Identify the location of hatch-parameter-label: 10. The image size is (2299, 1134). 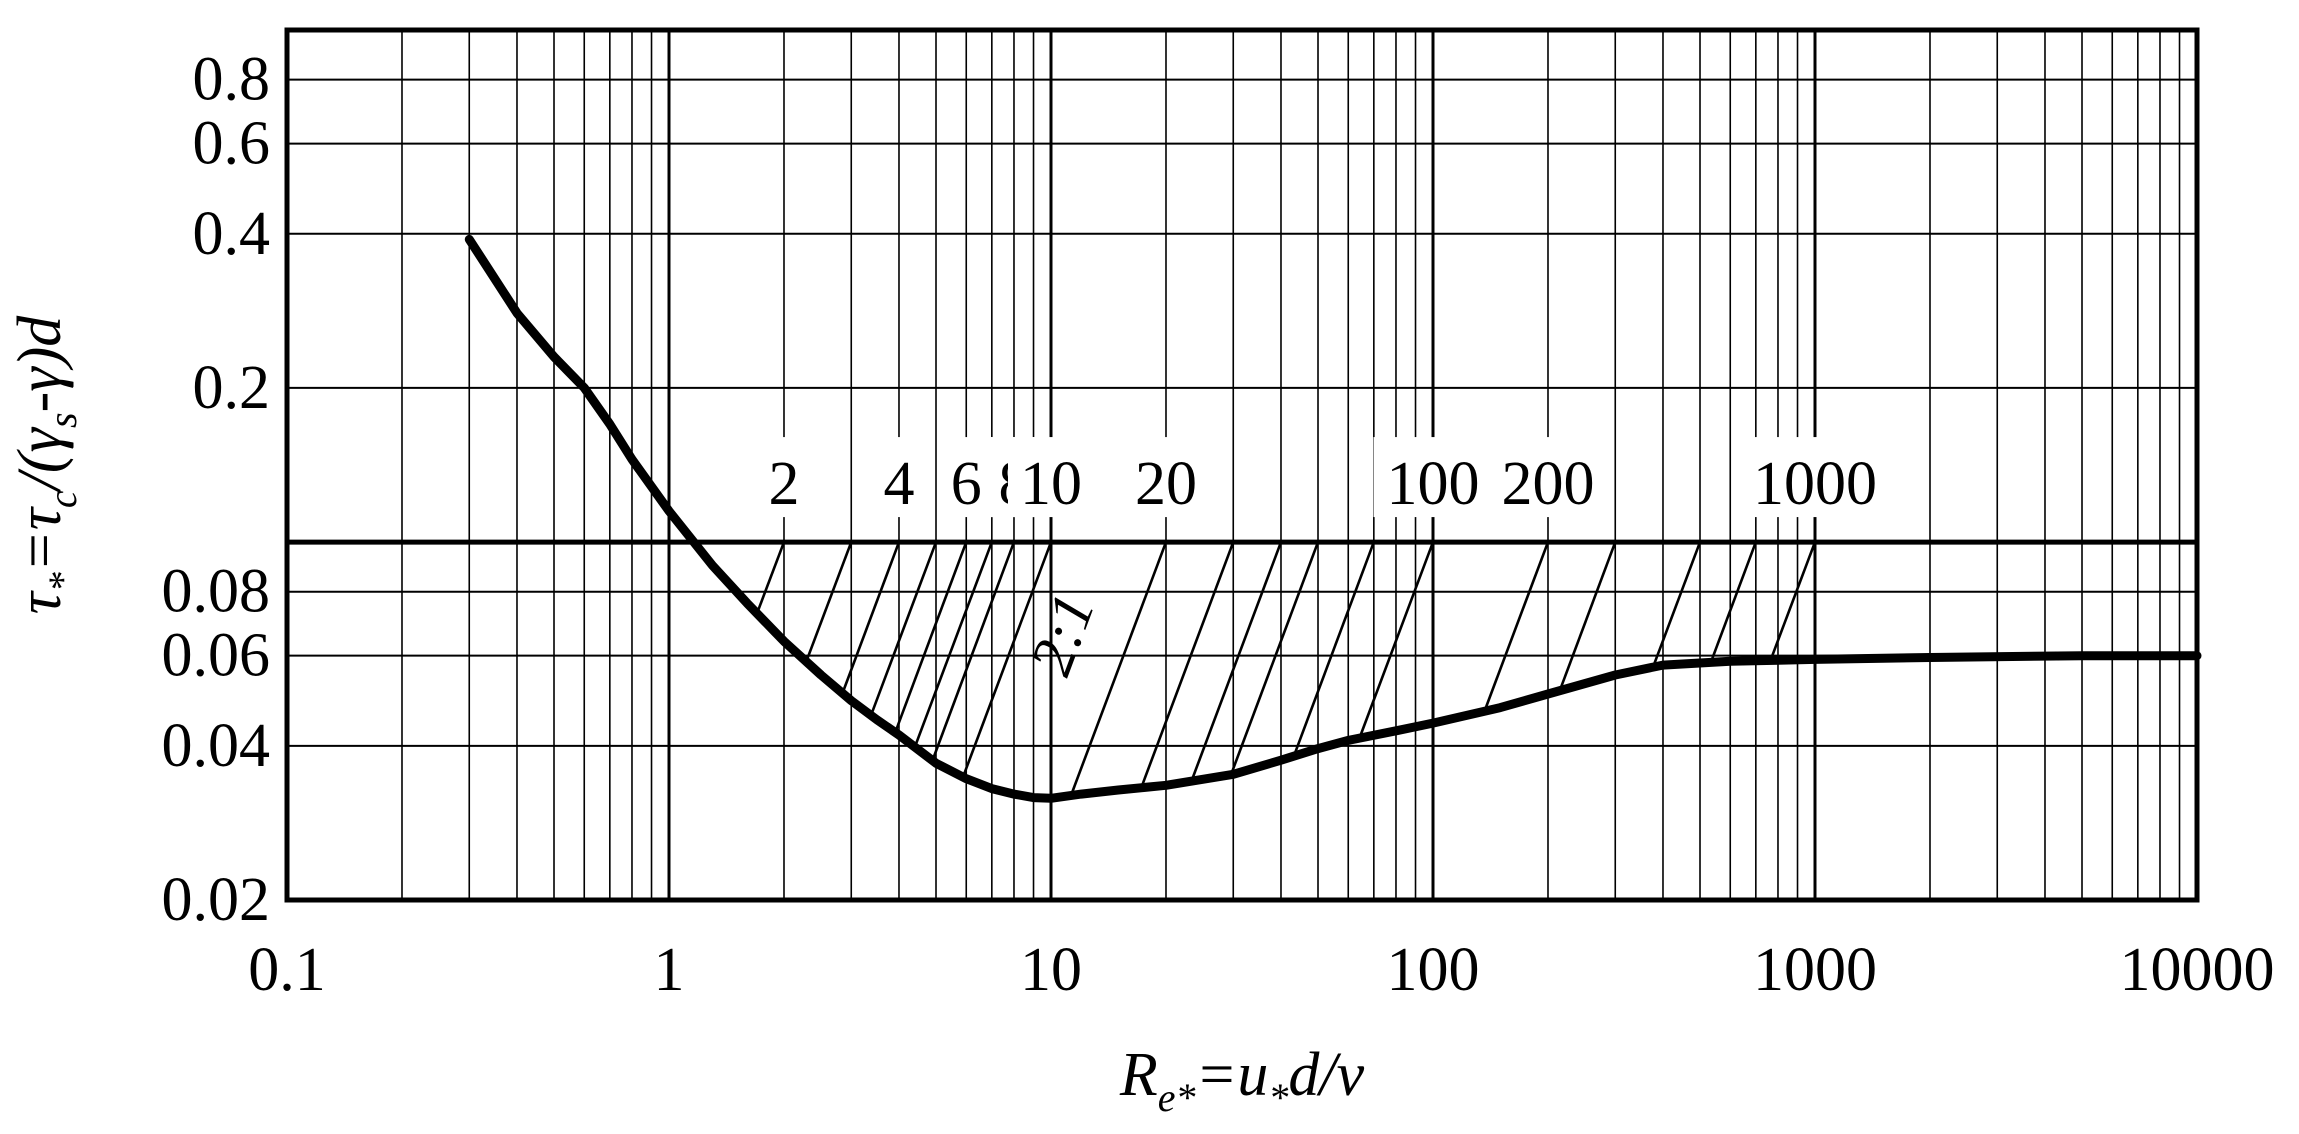
(1051, 484).